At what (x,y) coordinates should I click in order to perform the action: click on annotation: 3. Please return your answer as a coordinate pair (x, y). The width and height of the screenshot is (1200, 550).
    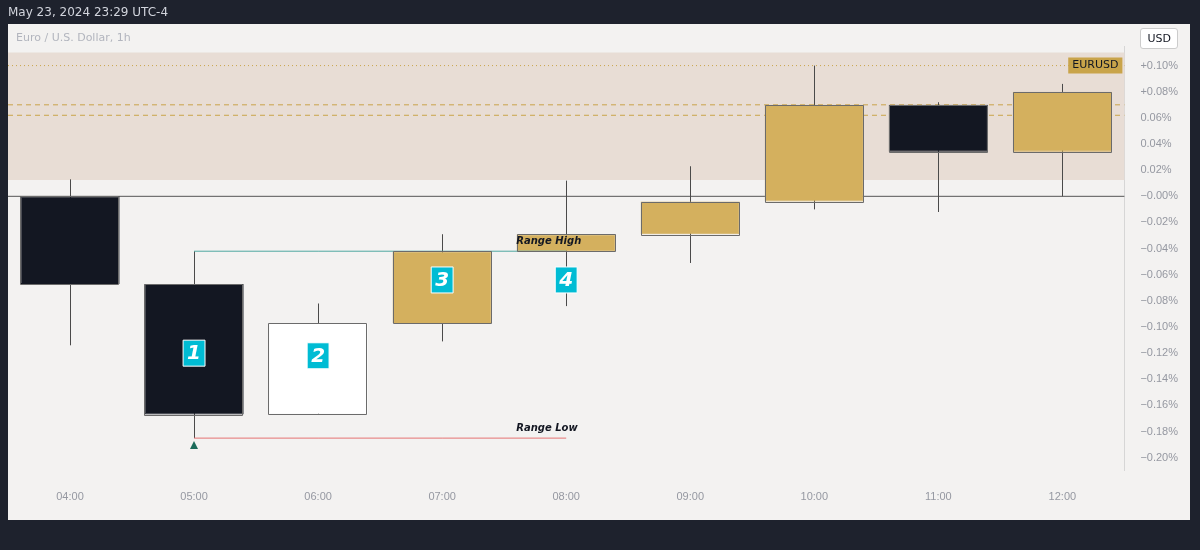
    Looking at the image, I should click on (442, 279).